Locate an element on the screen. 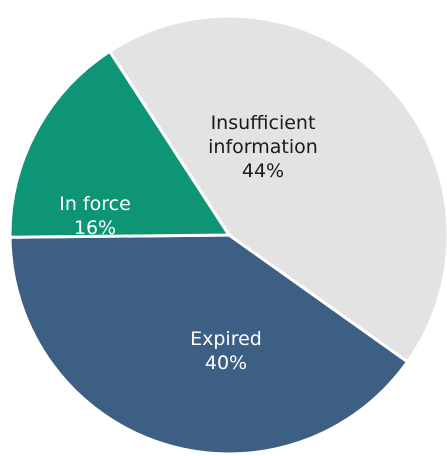 This screenshot has height=456, width=447. slice-percent: 16% is located at coordinates (95, 228).